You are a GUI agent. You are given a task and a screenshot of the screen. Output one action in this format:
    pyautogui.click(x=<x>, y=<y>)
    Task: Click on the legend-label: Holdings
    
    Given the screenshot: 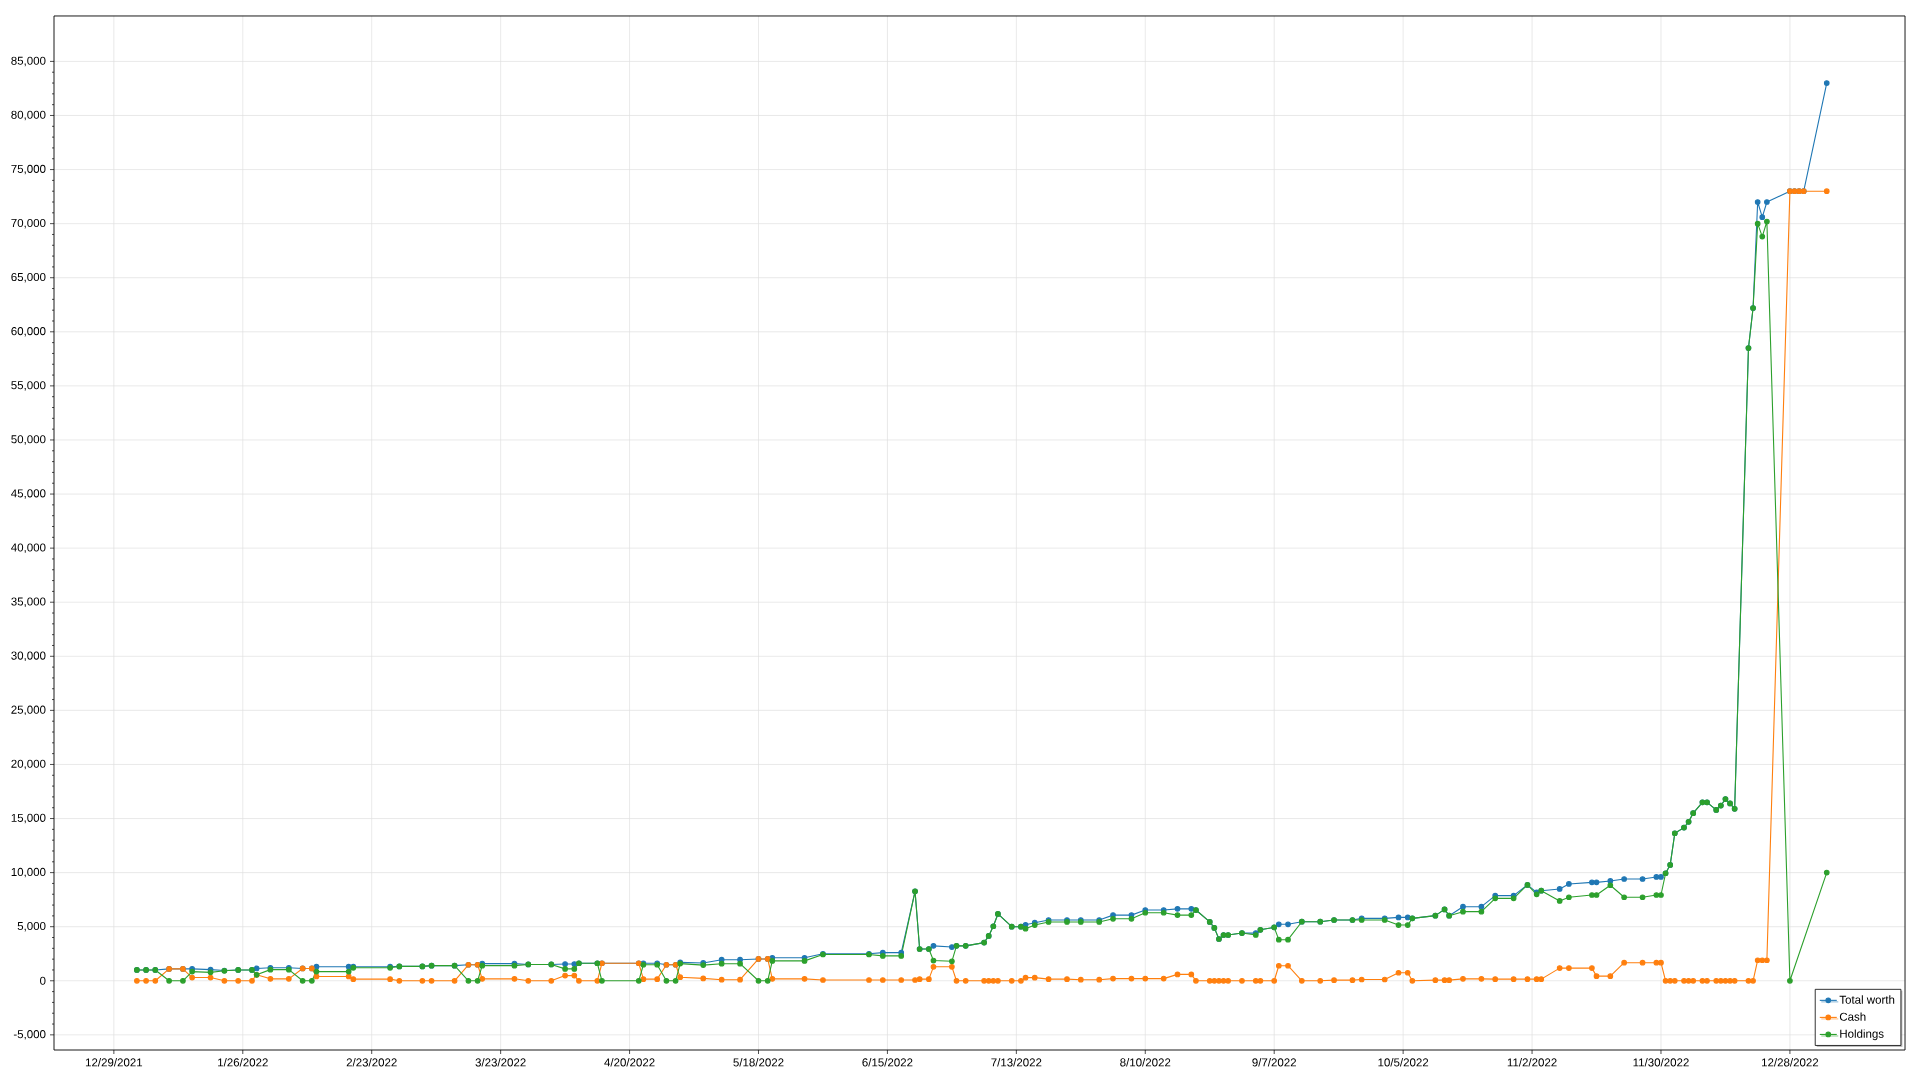 What is the action you would take?
    pyautogui.click(x=1862, y=1035)
    